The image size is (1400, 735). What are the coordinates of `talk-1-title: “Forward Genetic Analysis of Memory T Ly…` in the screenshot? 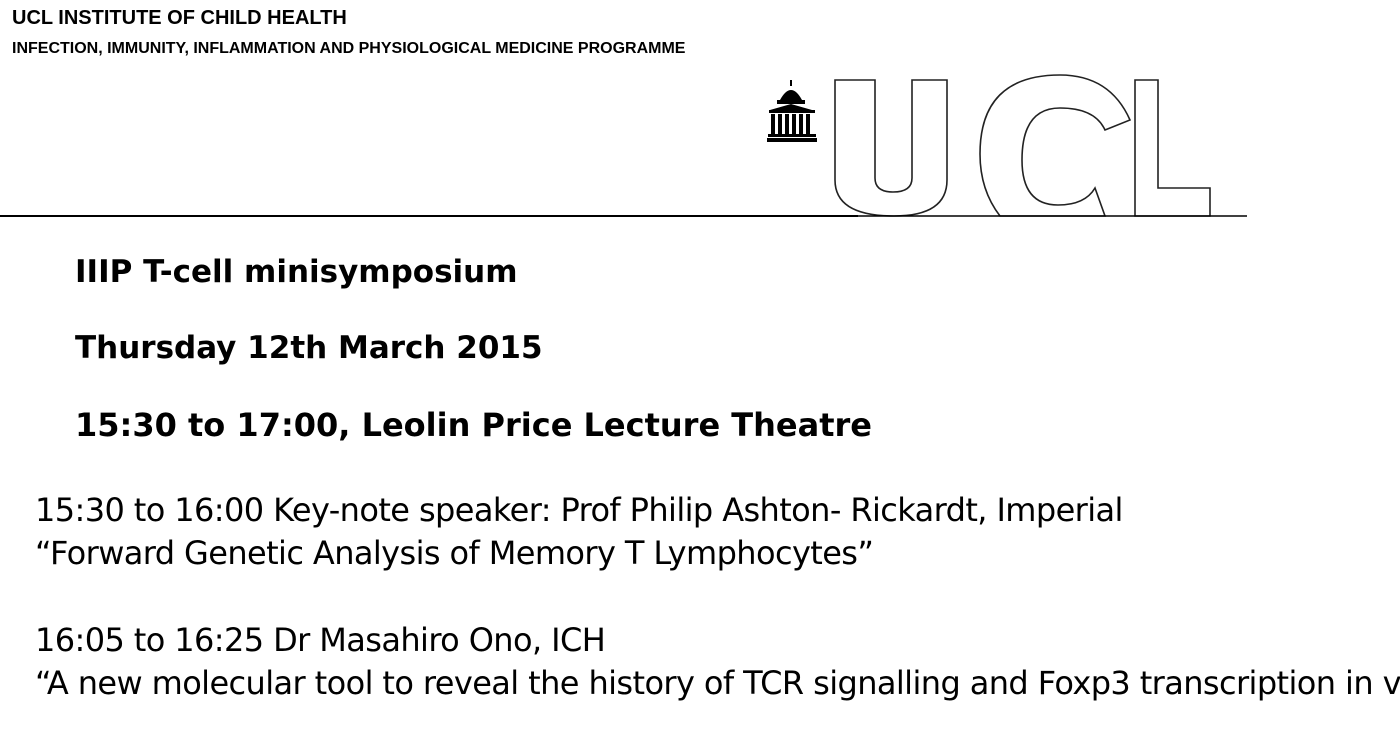 It's located at (454, 553).